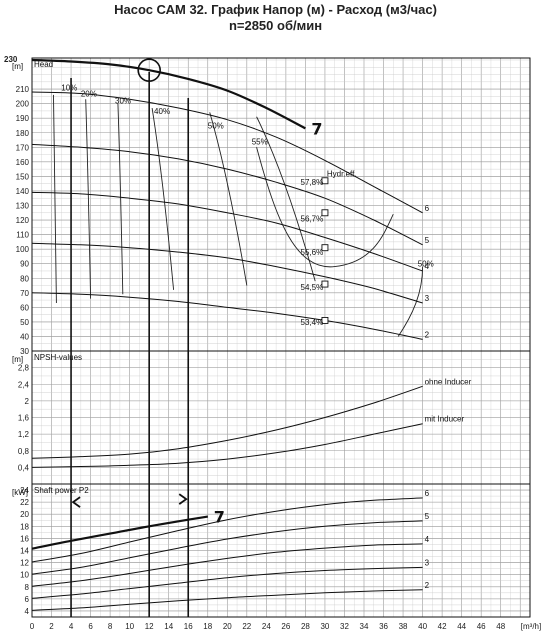 The width and height of the screenshot is (551, 640). What do you see at coordinates (24, 336) in the screenshot?
I see `head-y-tick-label: 40` at bounding box center [24, 336].